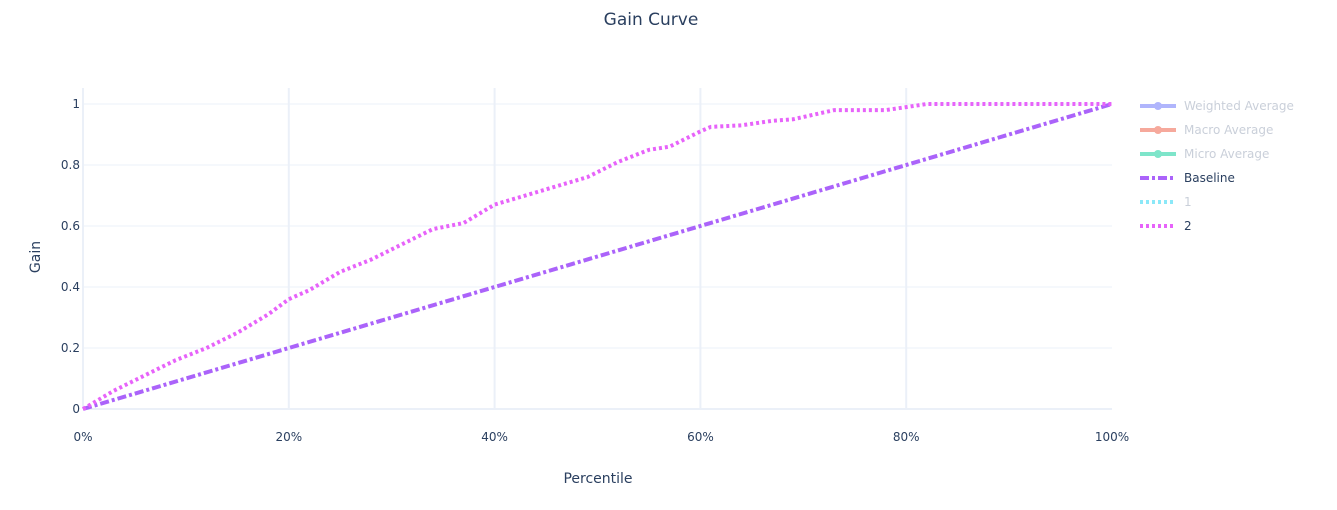 The height and width of the screenshot is (510, 1337). I want to click on x-tick-label: 20%, so click(288, 437).